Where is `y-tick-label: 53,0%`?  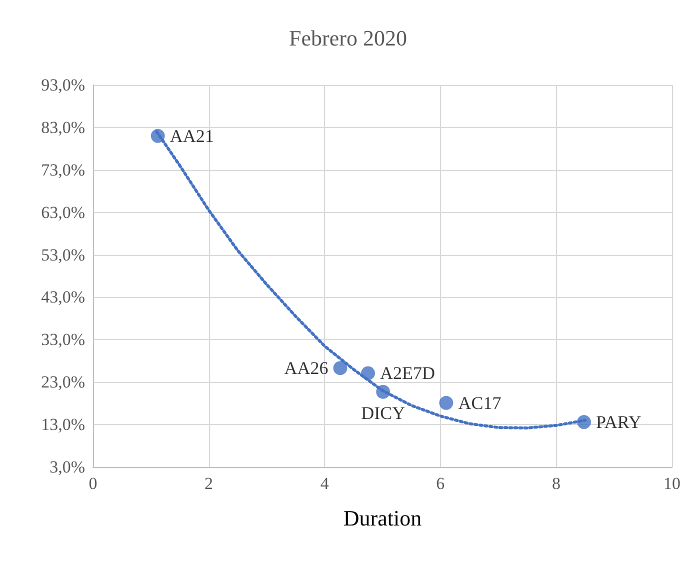
y-tick-label: 53,0% is located at coordinates (63, 254).